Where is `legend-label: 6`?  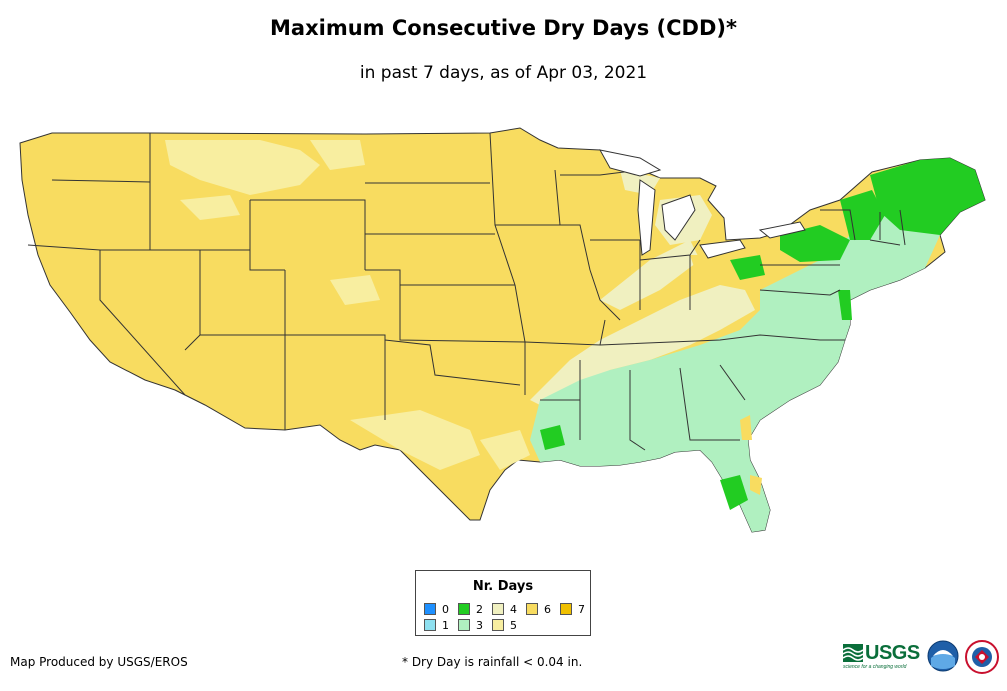 legend-label: 6 is located at coordinates (547, 609).